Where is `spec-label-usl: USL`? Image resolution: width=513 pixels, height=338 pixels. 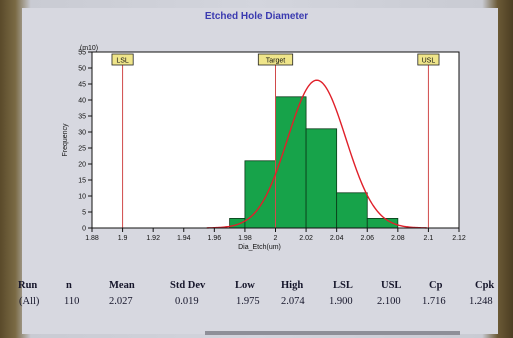 spec-label-usl: USL is located at coordinates (429, 61).